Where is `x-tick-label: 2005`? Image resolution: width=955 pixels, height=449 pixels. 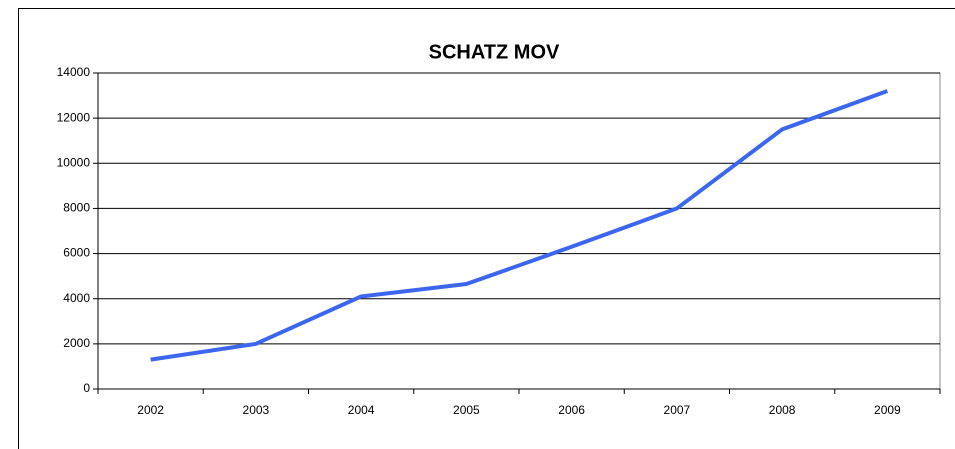 x-tick-label: 2005 is located at coordinates (466, 410).